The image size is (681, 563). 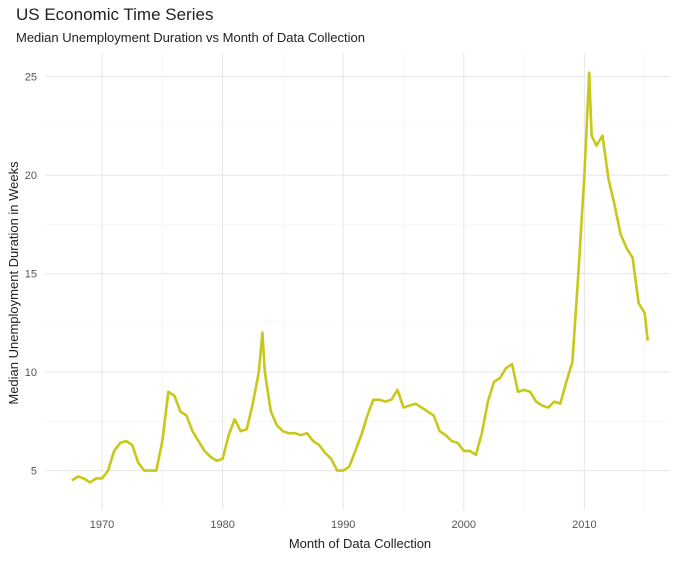 What do you see at coordinates (102, 525) in the screenshot?
I see `x-tick-label: 1970` at bounding box center [102, 525].